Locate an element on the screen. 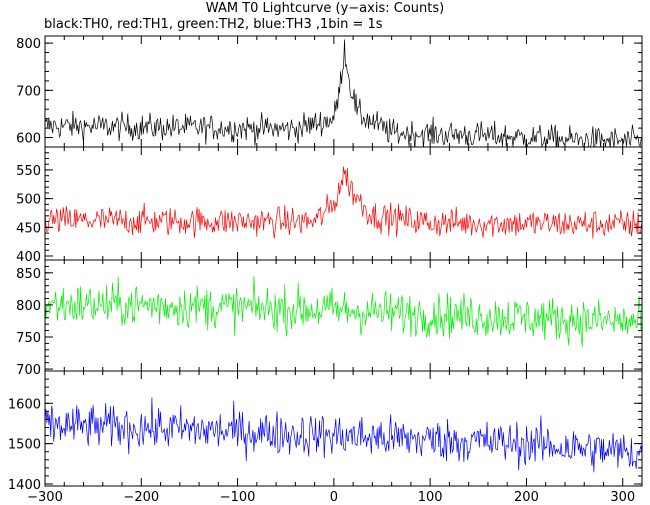 This screenshot has width=650, height=505. x-tick-label: 300 is located at coordinates (622, 497).